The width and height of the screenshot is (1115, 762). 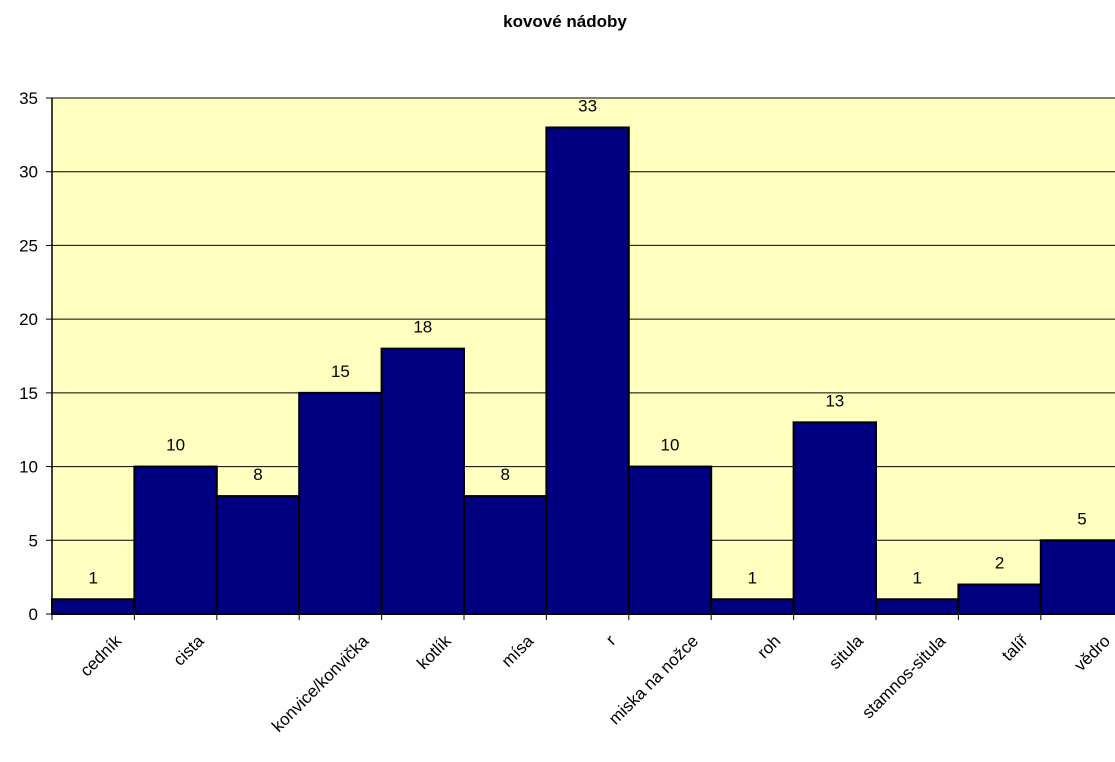 What do you see at coordinates (769, 646) in the screenshot?
I see `x-tick-label: roh` at bounding box center [769, 646].